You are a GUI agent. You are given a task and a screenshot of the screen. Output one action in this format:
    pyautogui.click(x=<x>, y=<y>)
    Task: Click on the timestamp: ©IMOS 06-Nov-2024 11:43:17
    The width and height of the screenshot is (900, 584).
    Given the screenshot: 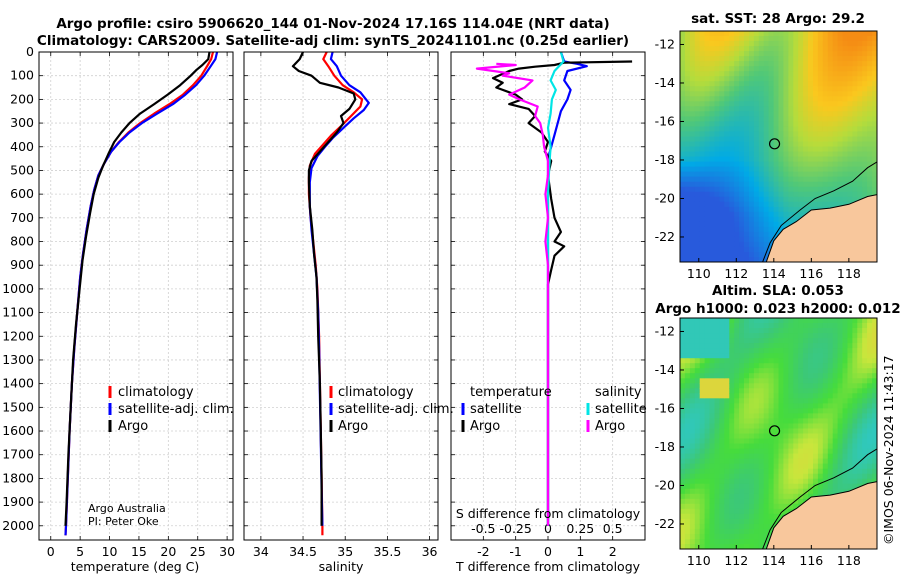 What is the action you would take?
    pyautogui.click(x=888, y=450)
    